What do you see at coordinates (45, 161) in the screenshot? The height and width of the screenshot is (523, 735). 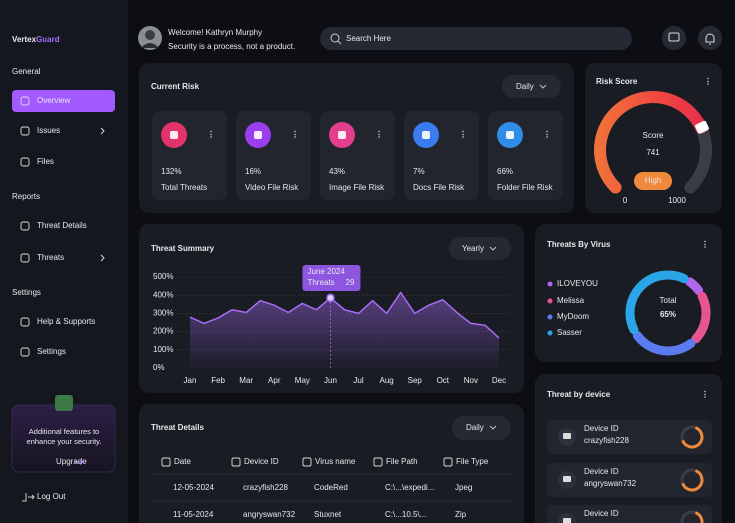 I see `nav-item: Files` at bounding box center [45, 161].